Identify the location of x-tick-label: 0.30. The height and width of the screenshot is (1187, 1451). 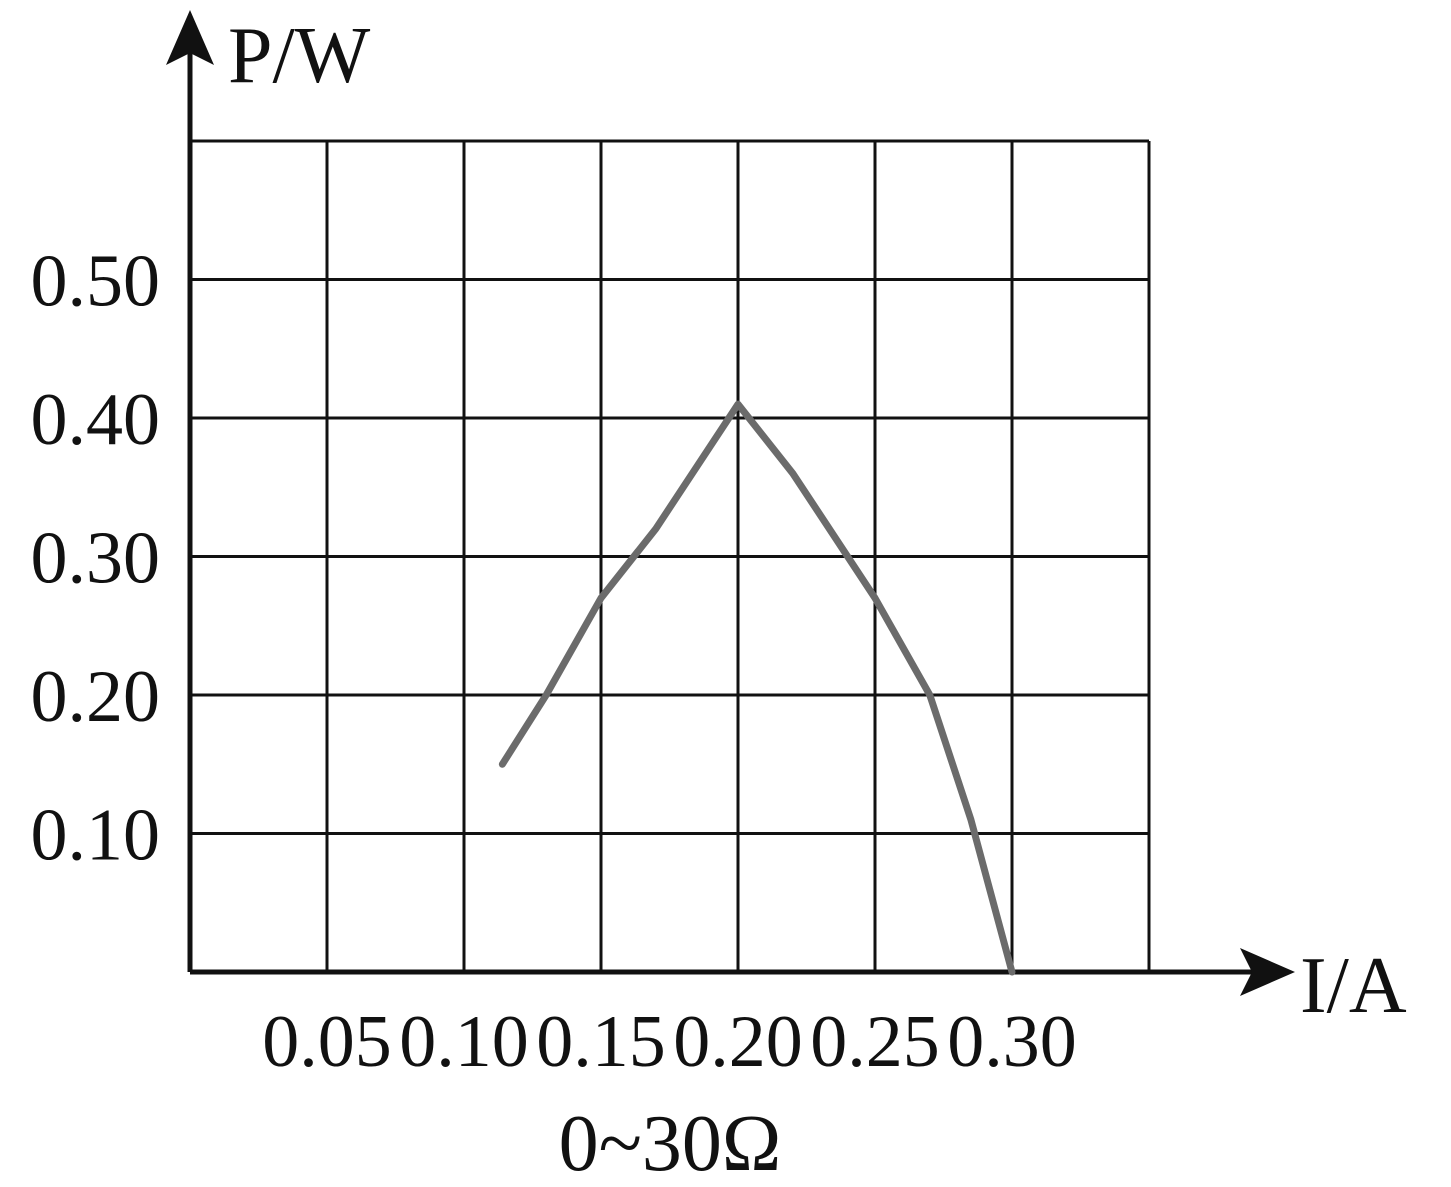
(1012, 1042).